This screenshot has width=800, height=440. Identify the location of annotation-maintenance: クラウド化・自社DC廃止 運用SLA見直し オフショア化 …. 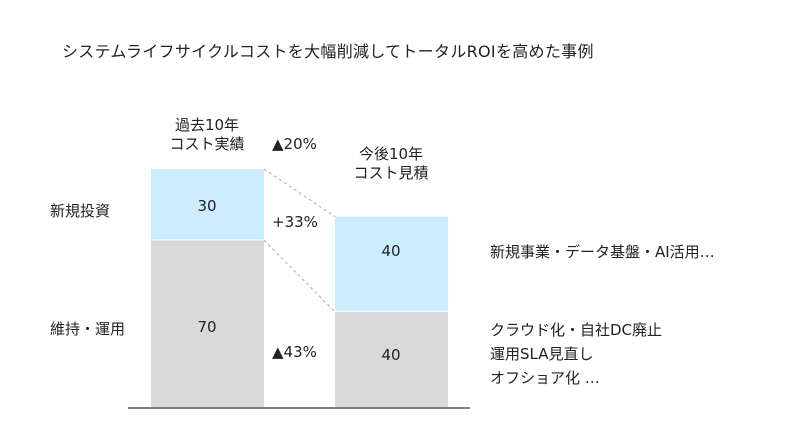
(576, 354).